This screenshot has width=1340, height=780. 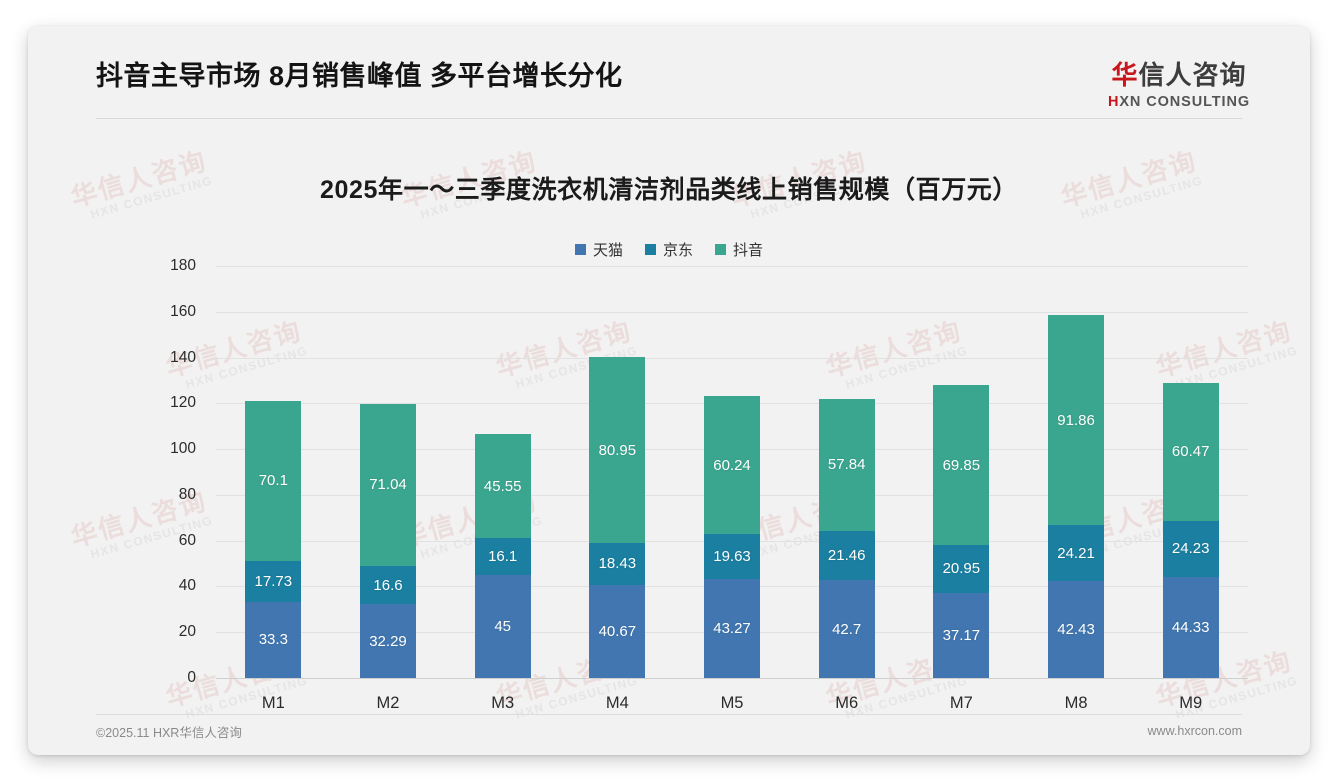 I want to click on bar-value-label: 60.24, so click(x=732, y=465).